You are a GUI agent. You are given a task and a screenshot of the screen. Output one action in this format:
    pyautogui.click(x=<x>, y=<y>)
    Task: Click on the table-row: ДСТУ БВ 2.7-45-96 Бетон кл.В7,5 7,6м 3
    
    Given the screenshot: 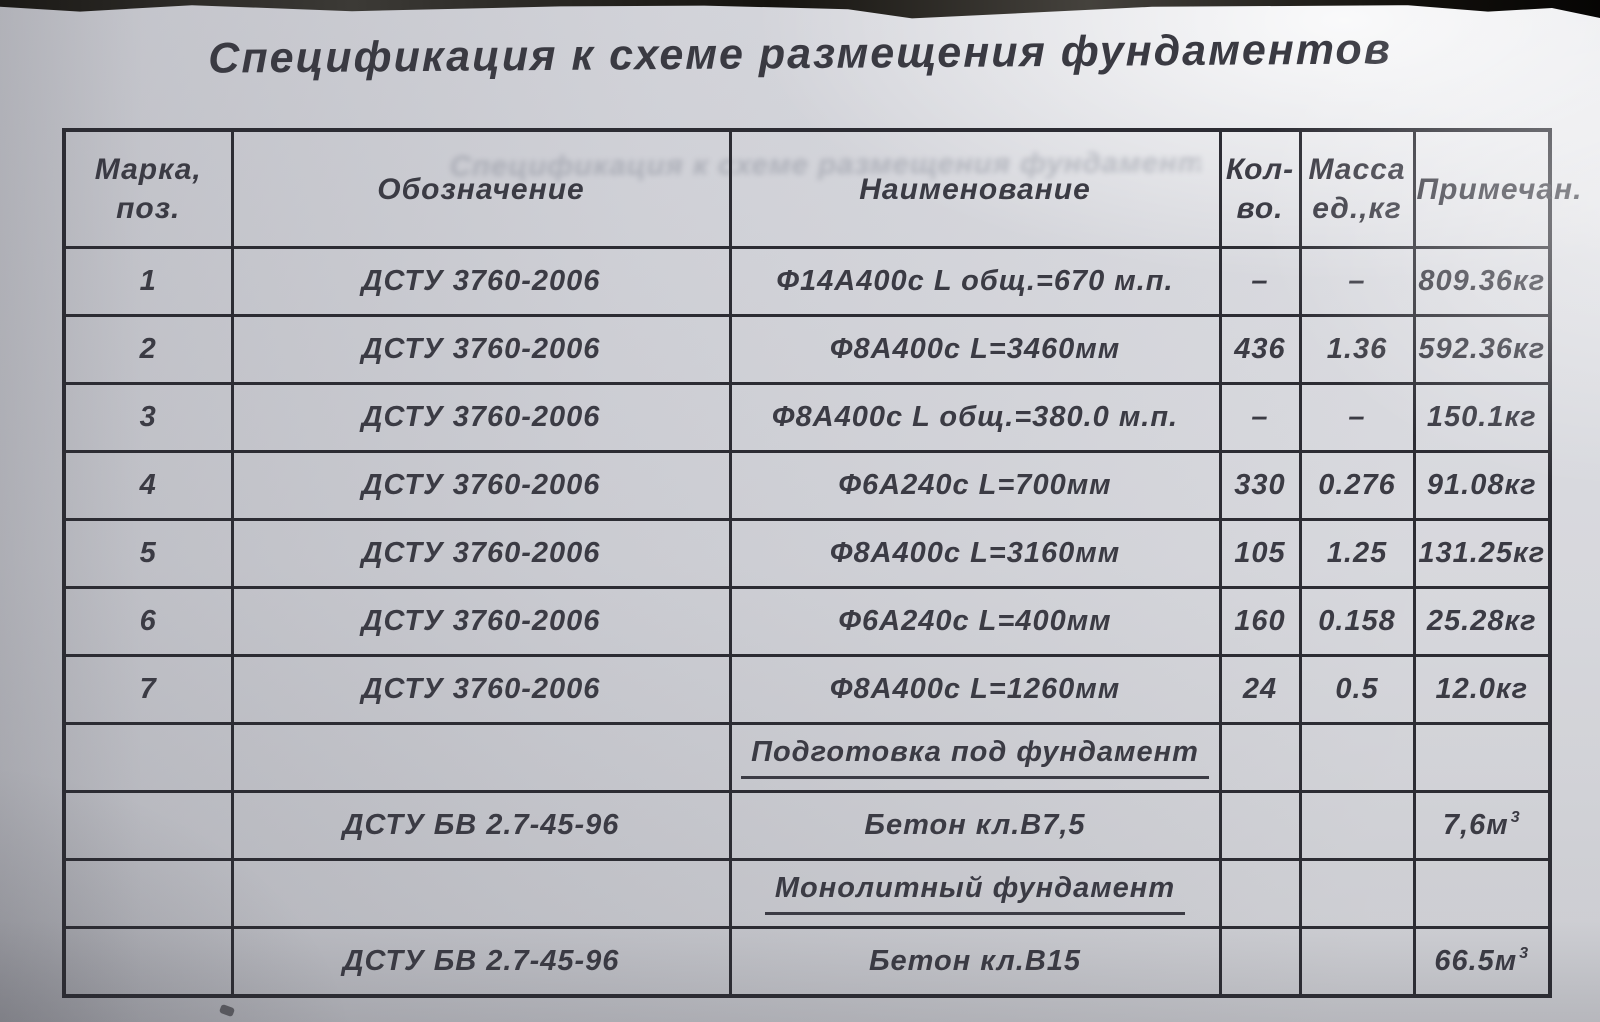 What is the action you would take?
    pyautogui.click(x=807, y=825)
    